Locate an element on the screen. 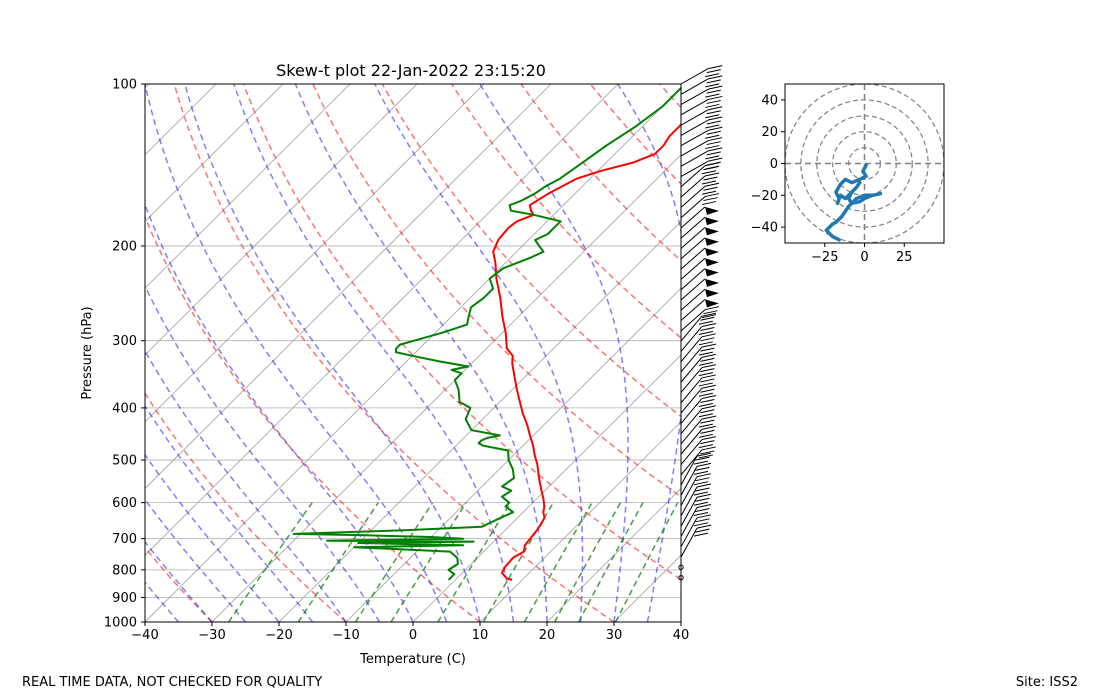 The height and width of the screenshot is (700, 1100). x-tick-label: 0 is located at coordinates (413, 635).